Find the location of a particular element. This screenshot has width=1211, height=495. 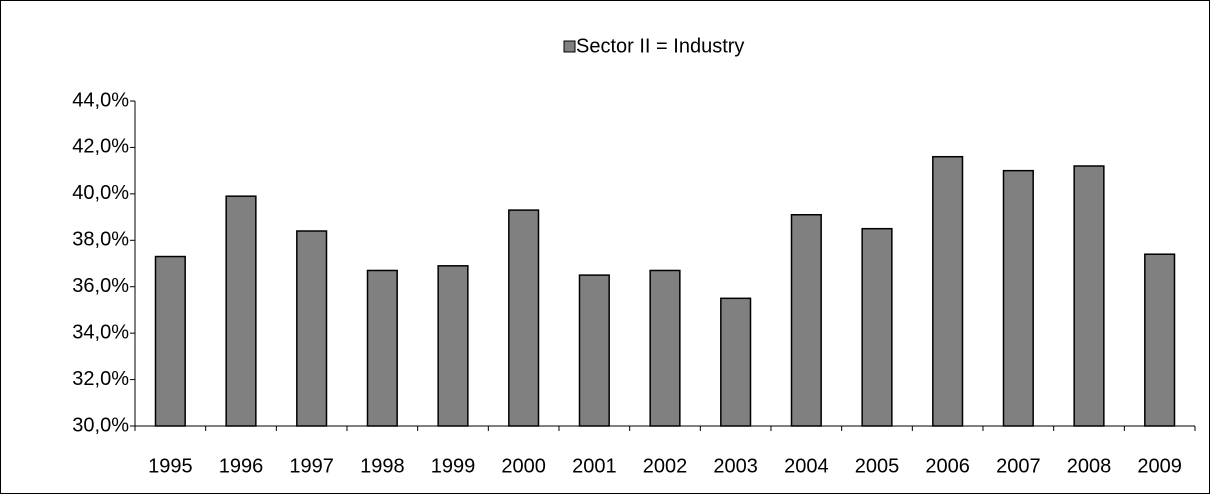

x-tick-label: 2005 is located at coordinates (877, 466).